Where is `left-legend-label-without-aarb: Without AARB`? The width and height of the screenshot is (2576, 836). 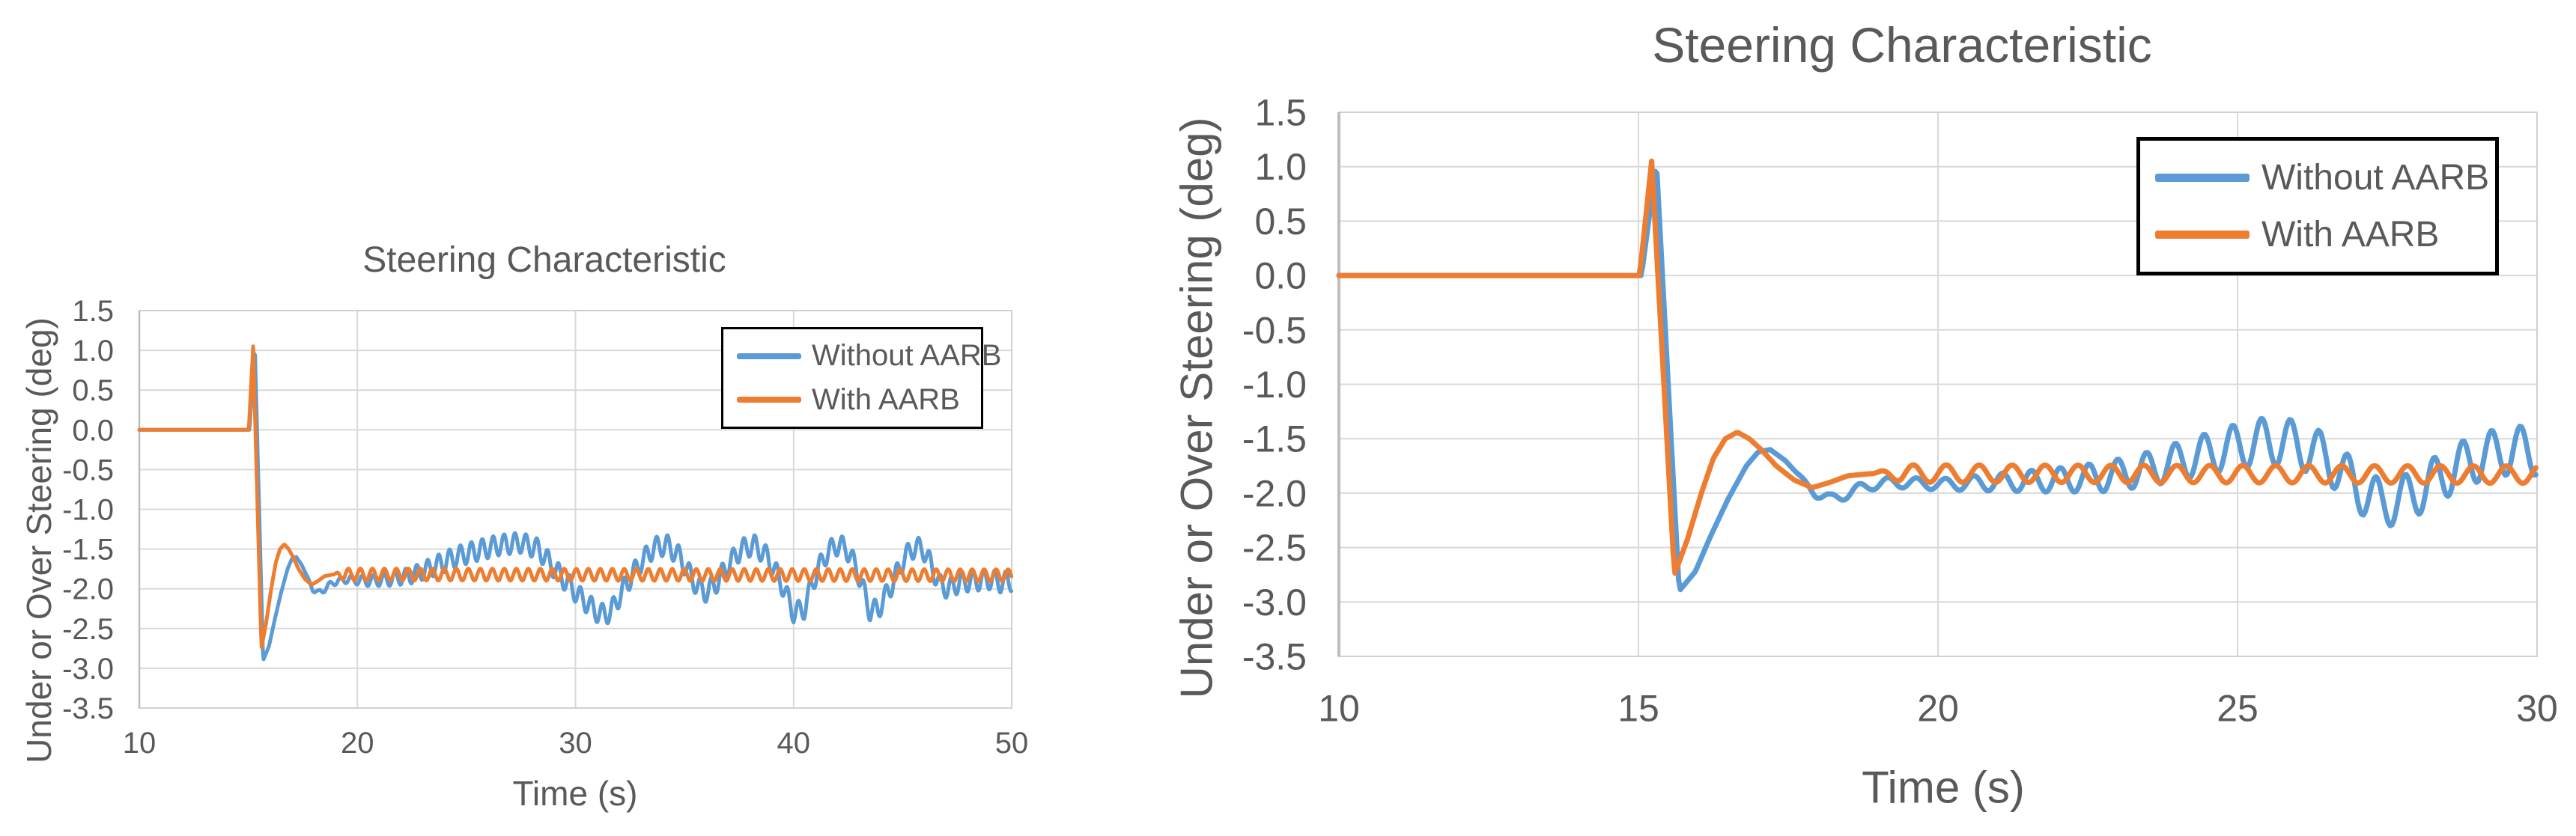
left-legend-label-without-aarb: Without AARB is located at coordinates (907, 356).